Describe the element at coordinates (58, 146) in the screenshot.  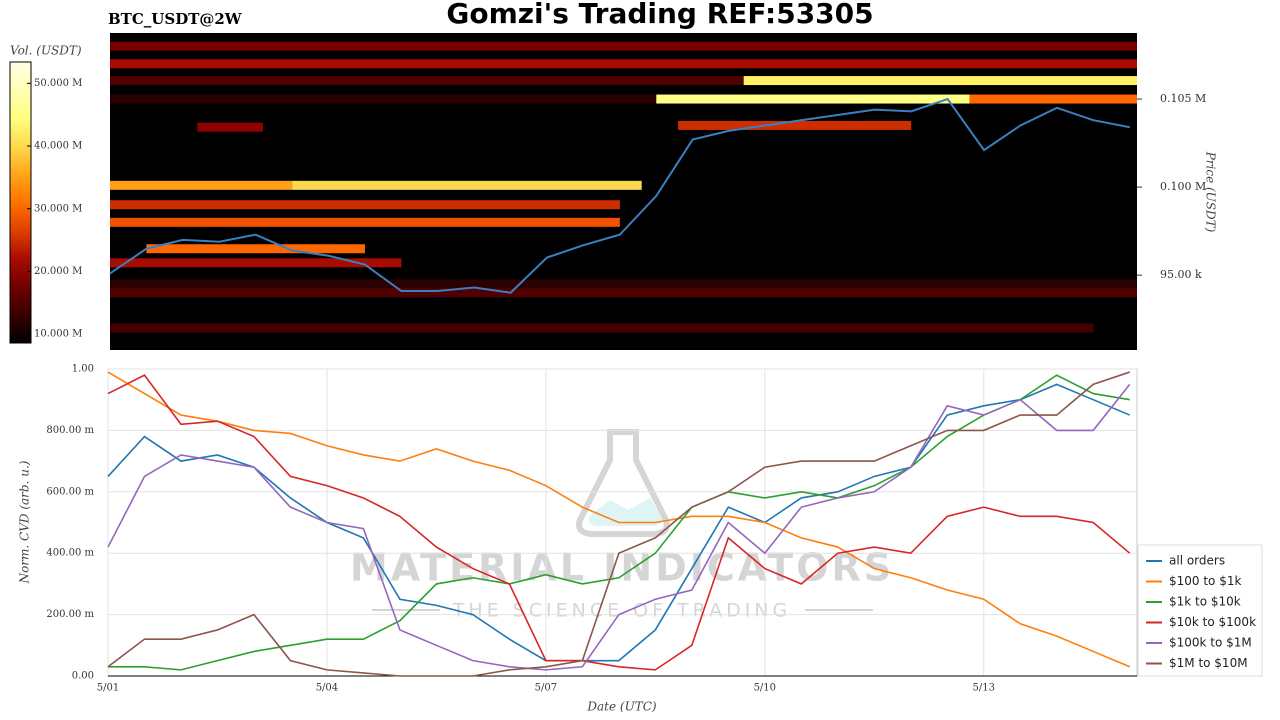
I see `colorbar-tick-label: 40.000 M` at that location.